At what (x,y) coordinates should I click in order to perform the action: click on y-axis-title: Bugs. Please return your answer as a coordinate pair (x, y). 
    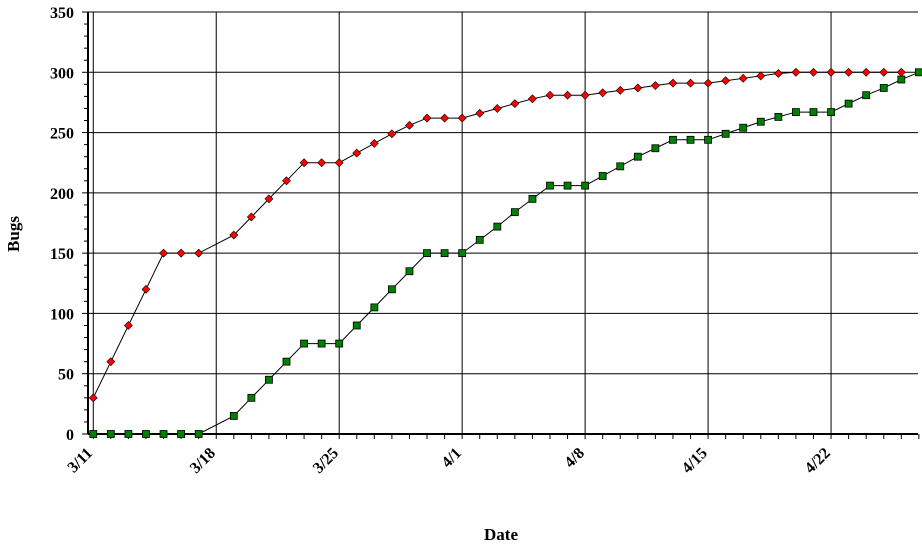
    Looking at the image, I should click on (13, 234).